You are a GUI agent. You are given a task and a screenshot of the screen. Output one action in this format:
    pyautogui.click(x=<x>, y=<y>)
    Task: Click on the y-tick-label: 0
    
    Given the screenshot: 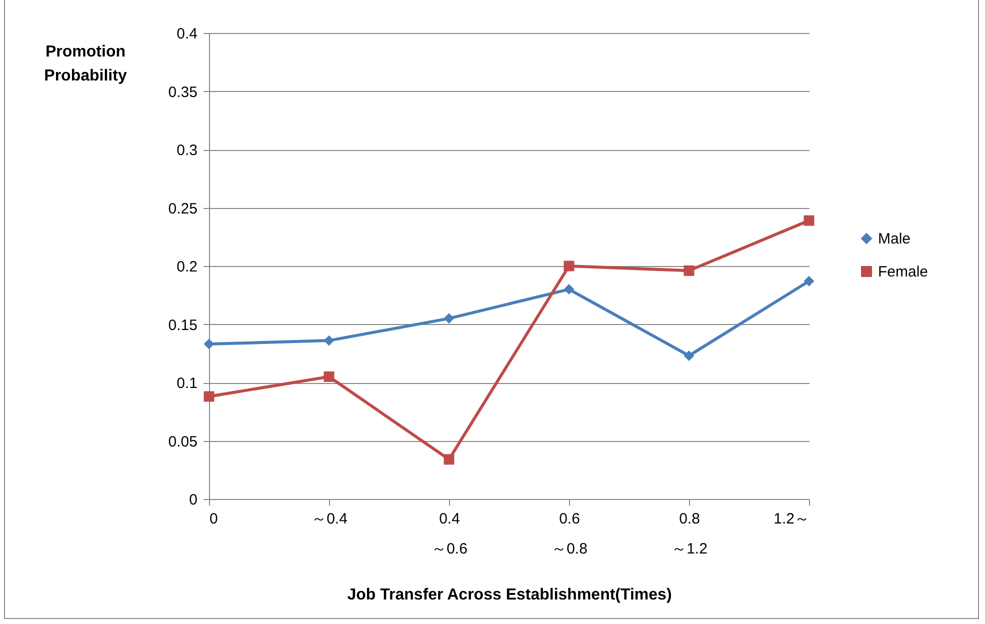 What is the action you would take?
    pyautogui.click(x=193, y=500)
    